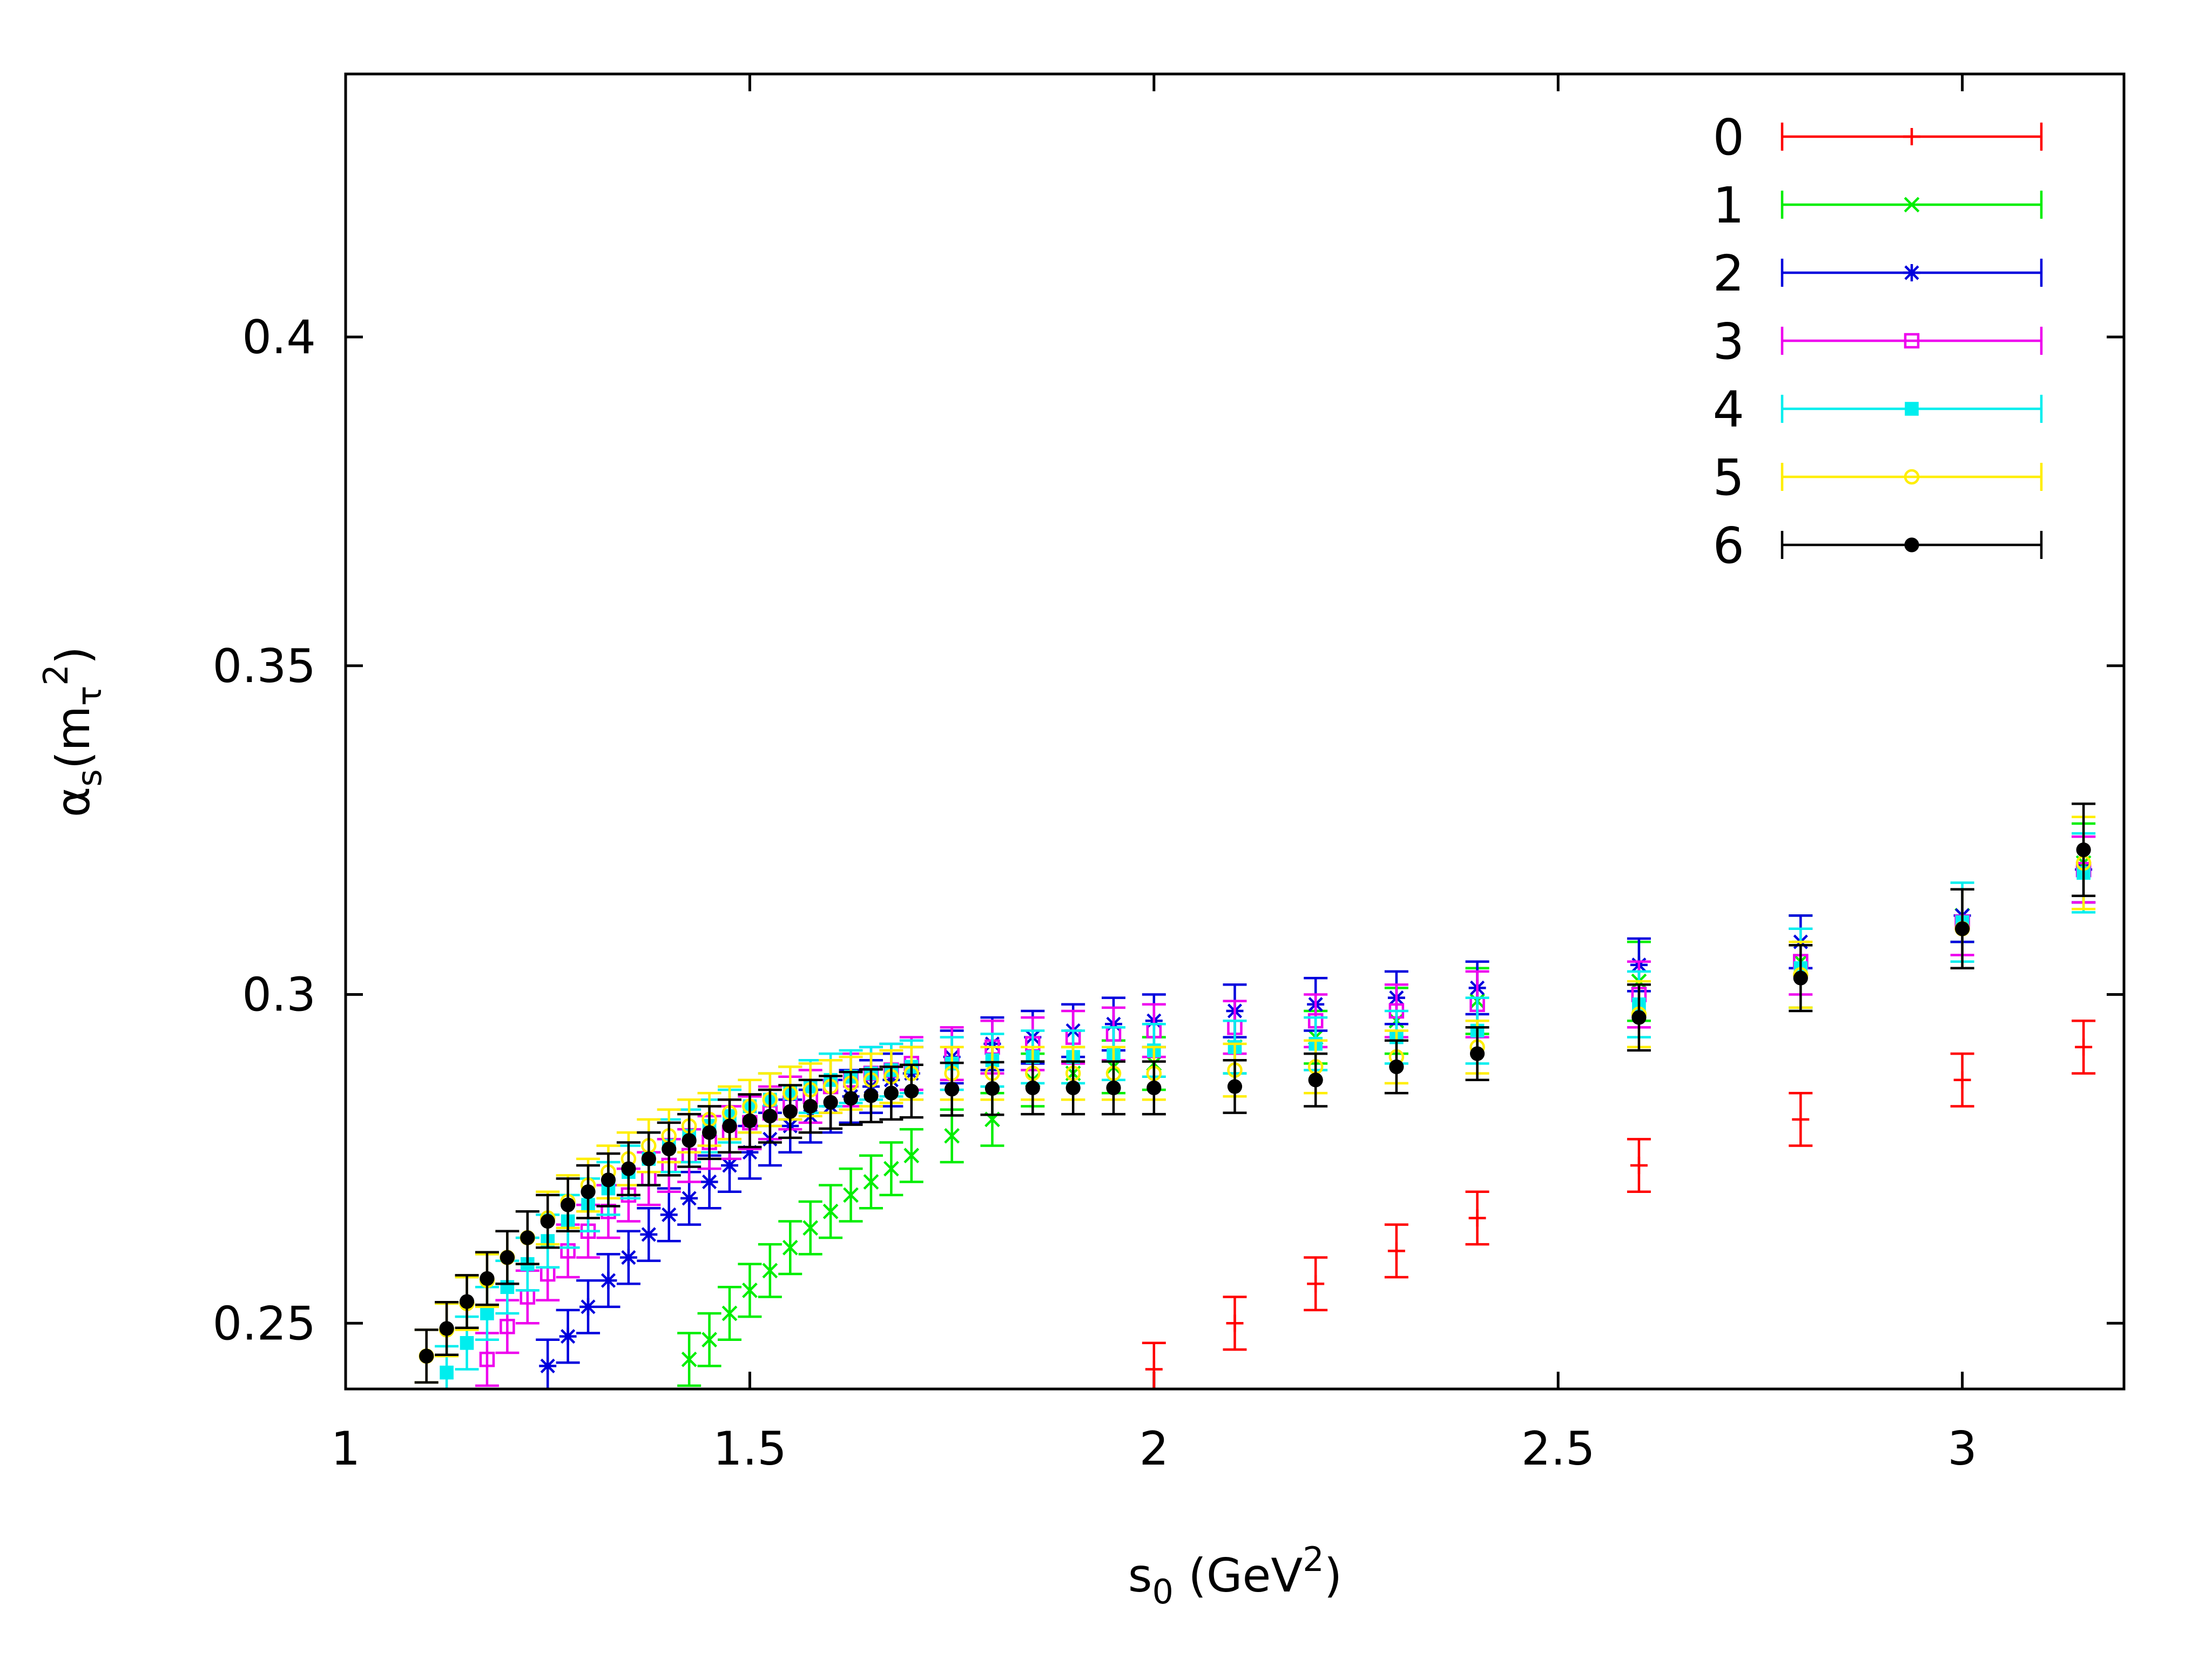 This screenshot has height=1659, width=2212. Describe the element at coordinates (1877, 205) in the screenshot. I see `legend-entry-1: 1` at that location.